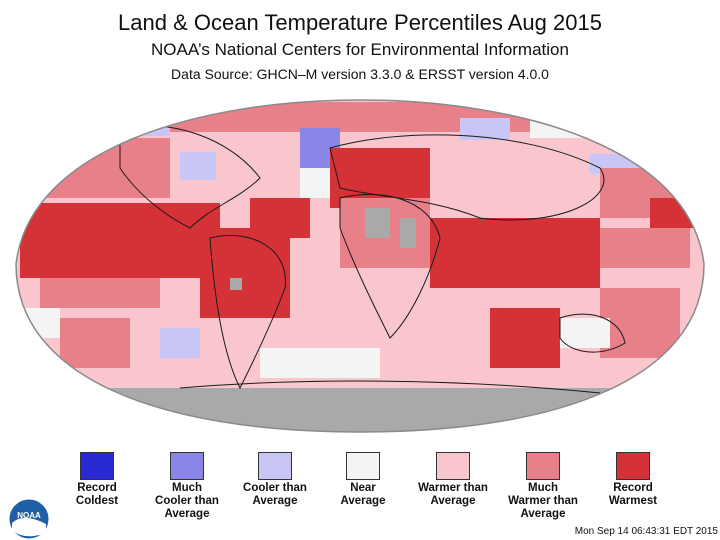 The image size is (720, 540). I want to click on legend-swatch-warmer, so click(453, 466).